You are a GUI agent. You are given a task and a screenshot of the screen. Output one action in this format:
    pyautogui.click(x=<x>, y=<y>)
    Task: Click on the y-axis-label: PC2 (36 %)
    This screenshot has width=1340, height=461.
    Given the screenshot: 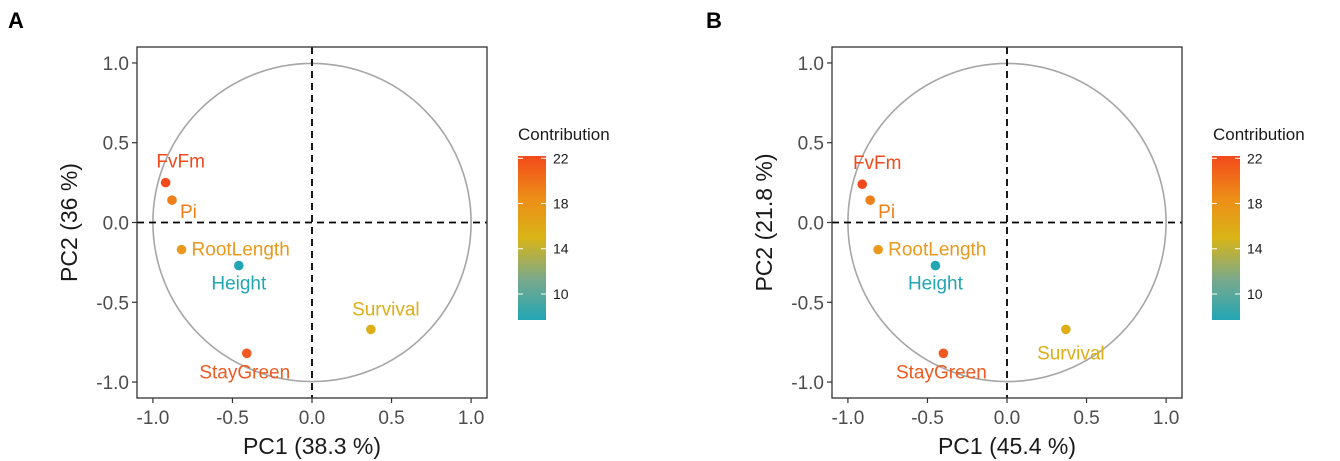 What is the action you would take?
    pyautogui.click(x=69, y=222)
    